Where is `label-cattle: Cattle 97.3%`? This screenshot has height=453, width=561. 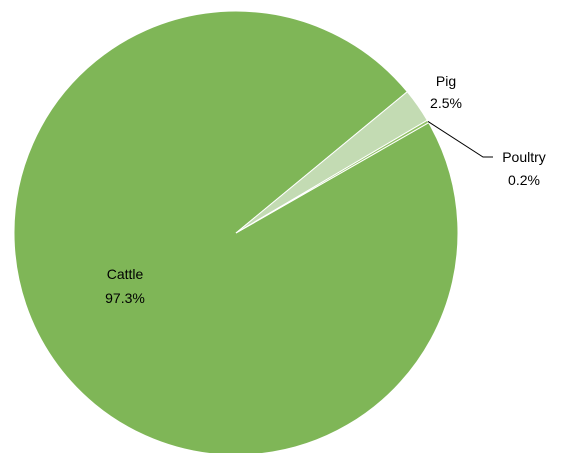
label-cattle: Cattle 97.3% is located at coordinates (125, 286).